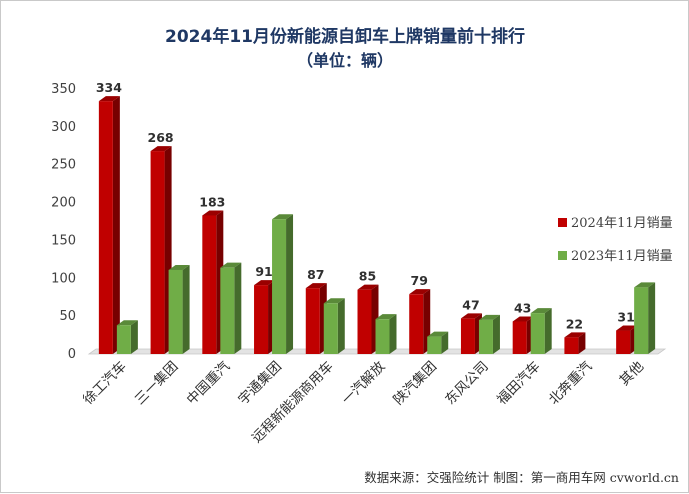 This screenshot has height=494, width=689. What do you see at coordinates (615, 240) in the screenshot?
I see `legend: 2024年11月销量 2023年11月销量` at bounding box center [615, 240].